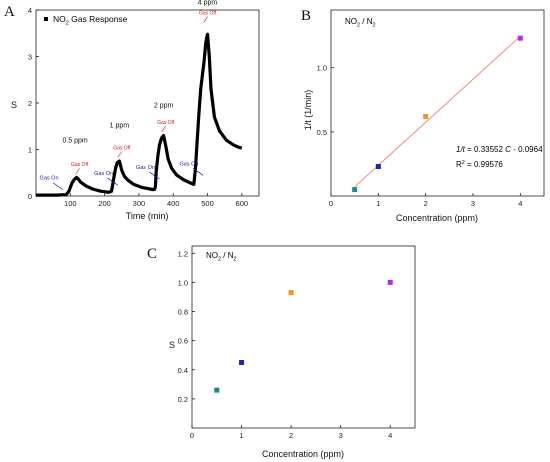 The height and width of the screenshot is (462, 550). I want to click on panel-a-legend: NO2 Gas Response, so click(86, 20).